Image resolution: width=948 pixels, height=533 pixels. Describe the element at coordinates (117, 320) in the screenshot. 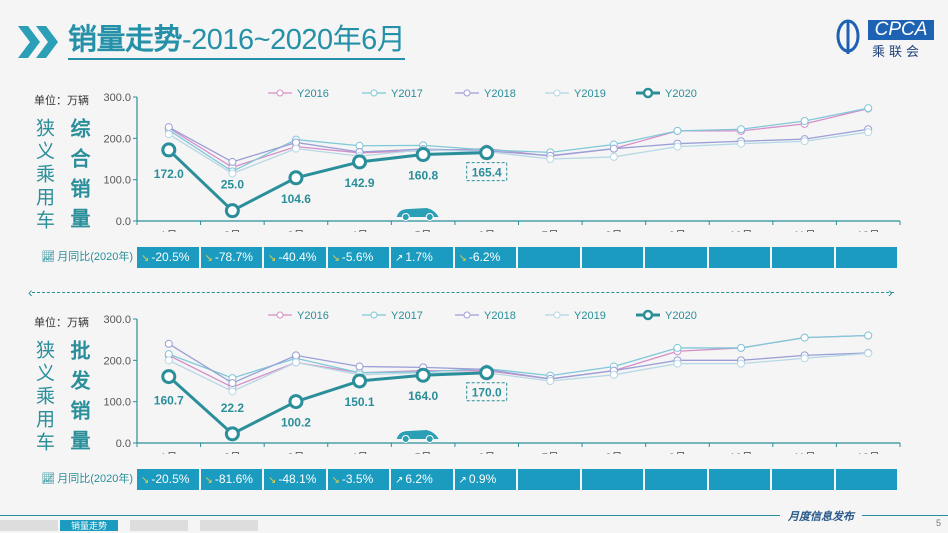

I see `y-tick-label: 300.0` at that location.